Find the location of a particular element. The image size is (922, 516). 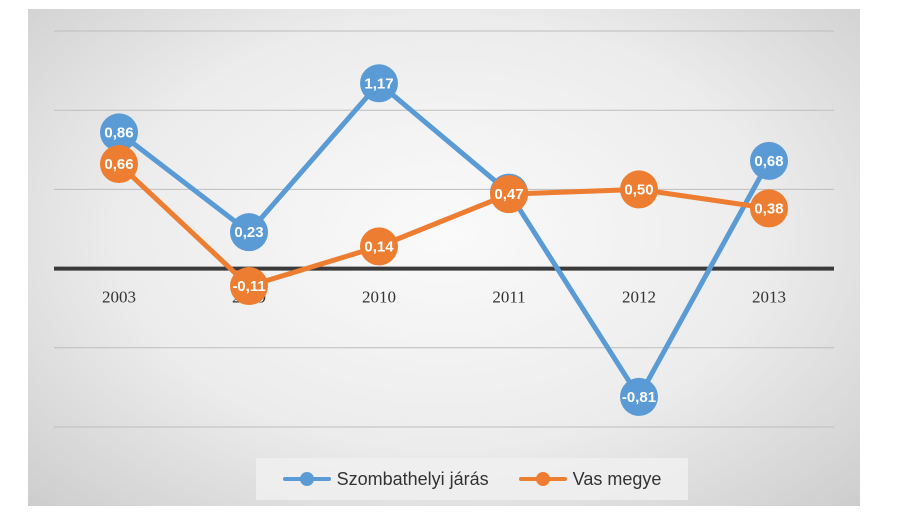

x-tick-label: 2012 is located at coordinates (639, 297).